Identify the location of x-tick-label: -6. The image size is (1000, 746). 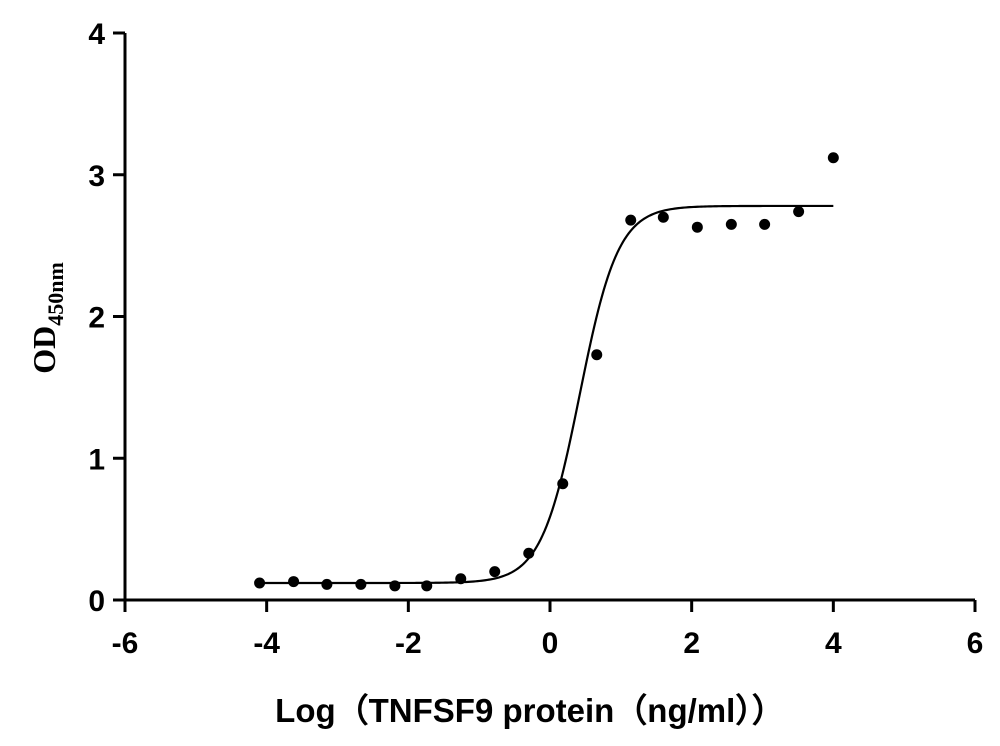
(125, 643).